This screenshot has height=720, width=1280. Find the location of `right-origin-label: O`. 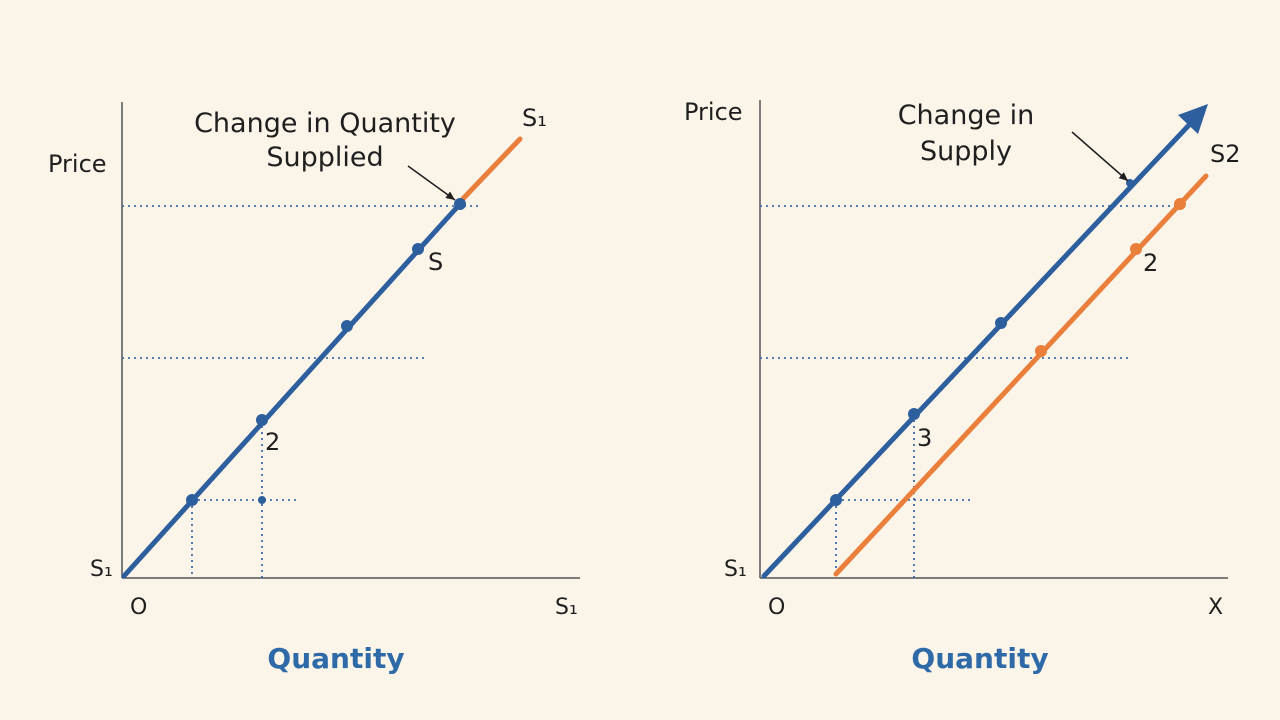

right-origin-label: O is located at coordinates (776, 607).